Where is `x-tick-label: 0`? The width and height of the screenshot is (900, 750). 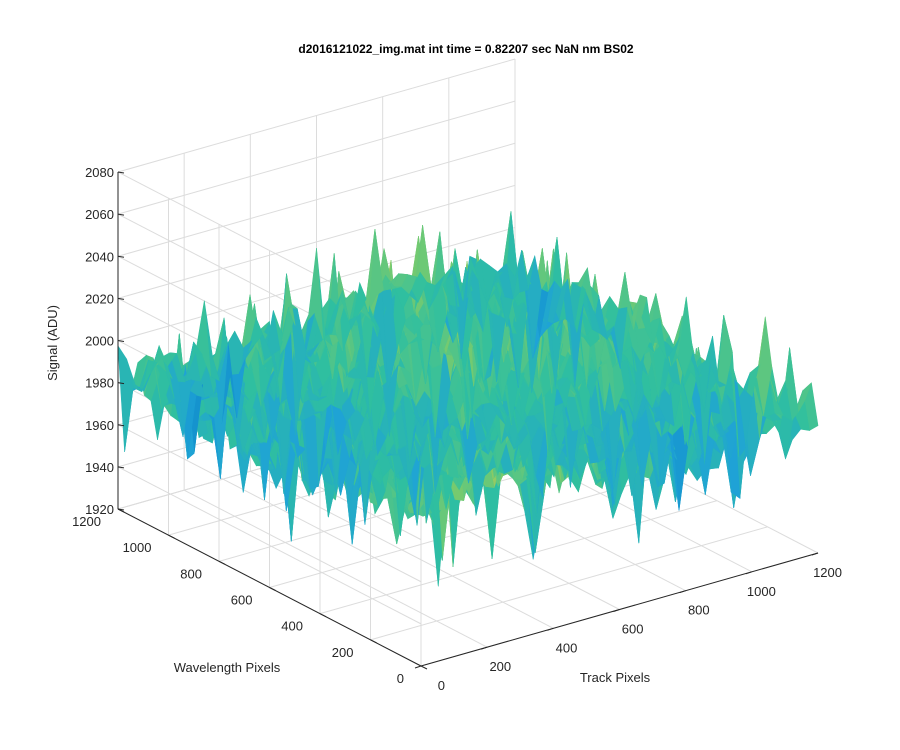
x-tick-label: 0 is located at coordinates (441, 685).